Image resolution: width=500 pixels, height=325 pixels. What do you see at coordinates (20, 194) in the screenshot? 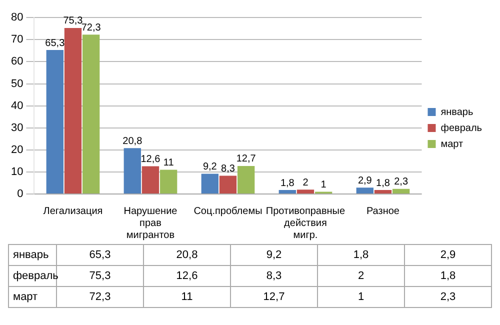
I see `y-tick-label: 0` at bounding box center [20, 194].